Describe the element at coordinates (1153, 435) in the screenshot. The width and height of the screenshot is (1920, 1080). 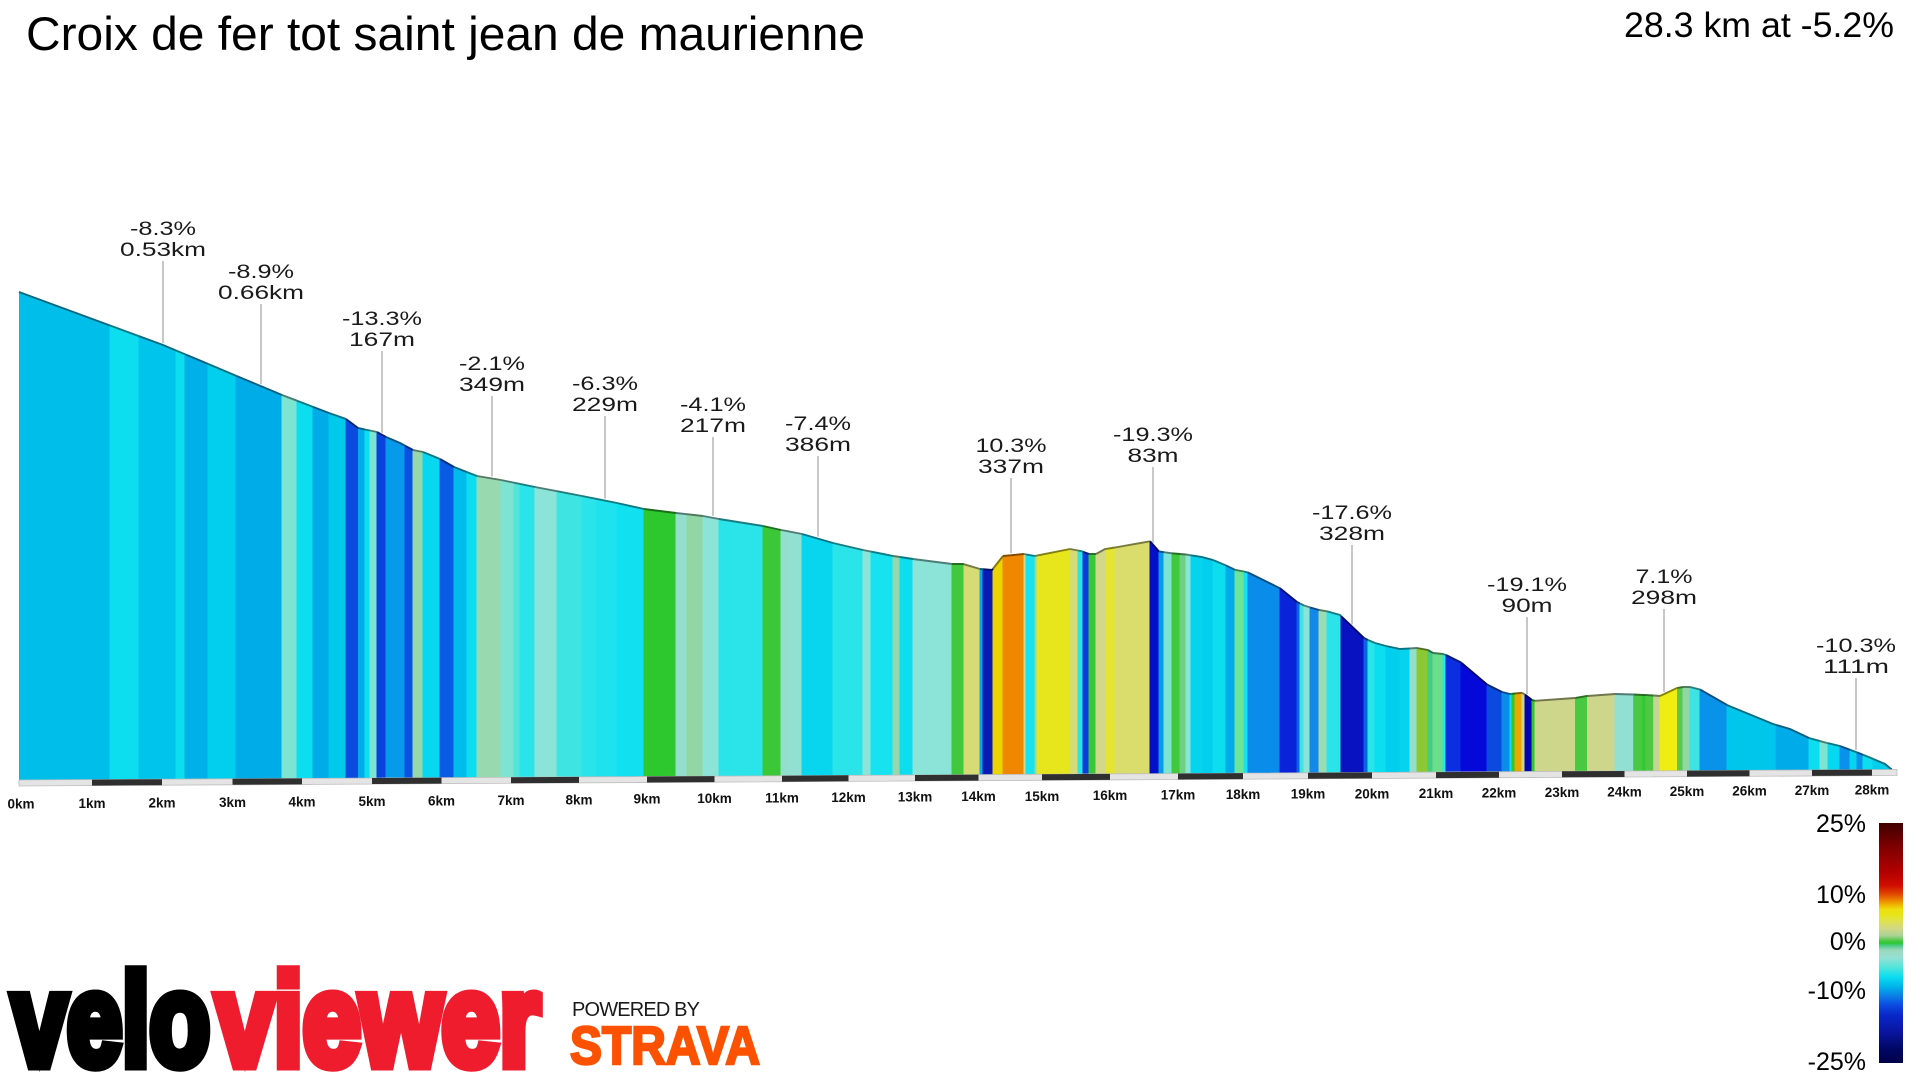
I see `svg-text: -19.3%` at that location.